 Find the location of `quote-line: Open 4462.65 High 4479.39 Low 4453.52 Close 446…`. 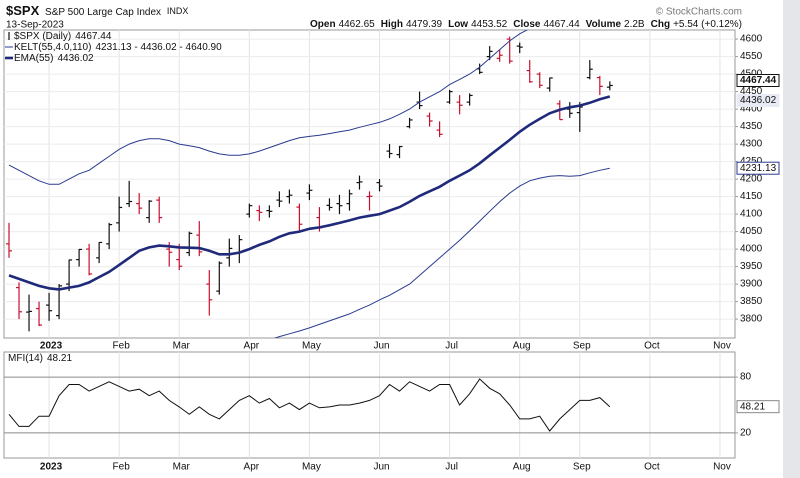

quote-line: Open 4462.65 High 4479.39 Low 4453.52 Close 446… is located at coordinates (526, 24).